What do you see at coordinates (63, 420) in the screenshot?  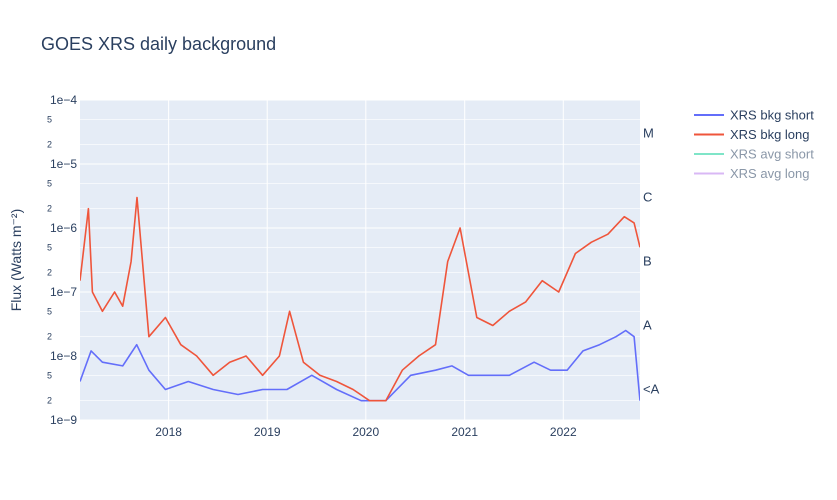 I see `y-tick-label: 1e−9` at bounding box center [63, 420].